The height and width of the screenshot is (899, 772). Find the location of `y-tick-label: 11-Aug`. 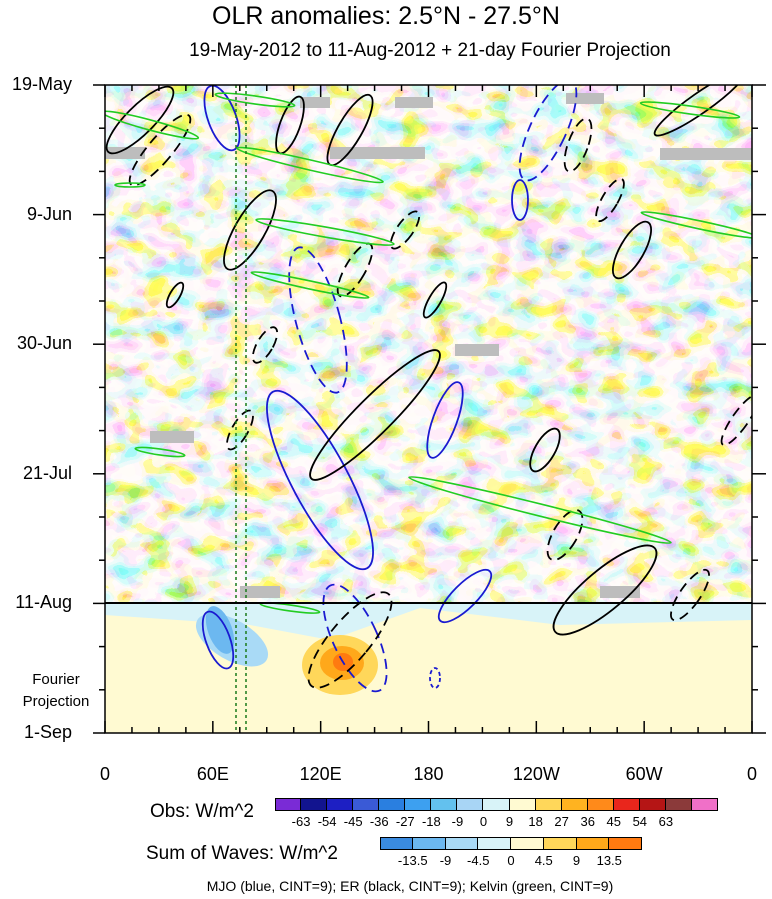

y-tick-label: 11-Aug is located at coordinates (43, 602).